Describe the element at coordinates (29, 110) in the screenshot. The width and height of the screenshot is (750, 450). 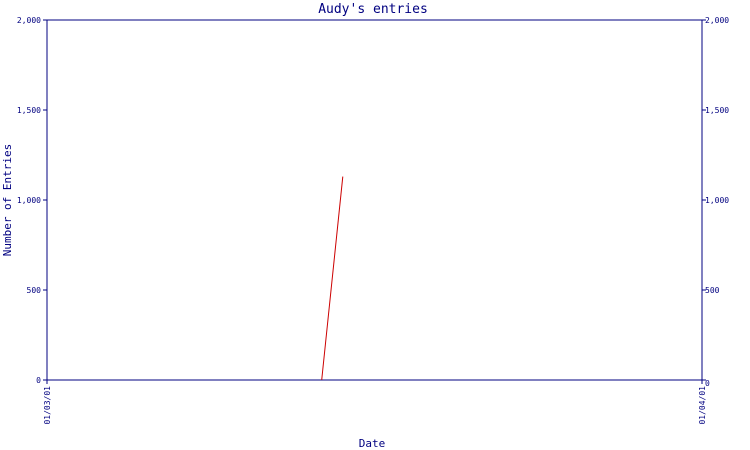
I see `y-tick-label-left: 1,500` at that location.